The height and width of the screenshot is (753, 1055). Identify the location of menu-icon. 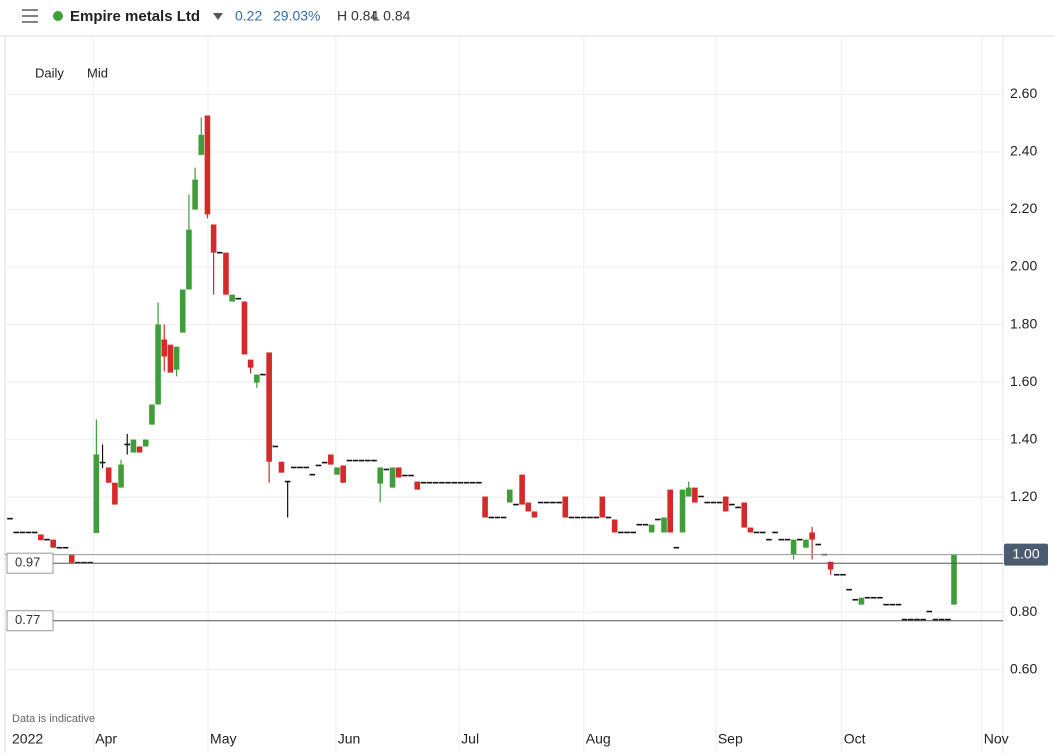
(30, 16).